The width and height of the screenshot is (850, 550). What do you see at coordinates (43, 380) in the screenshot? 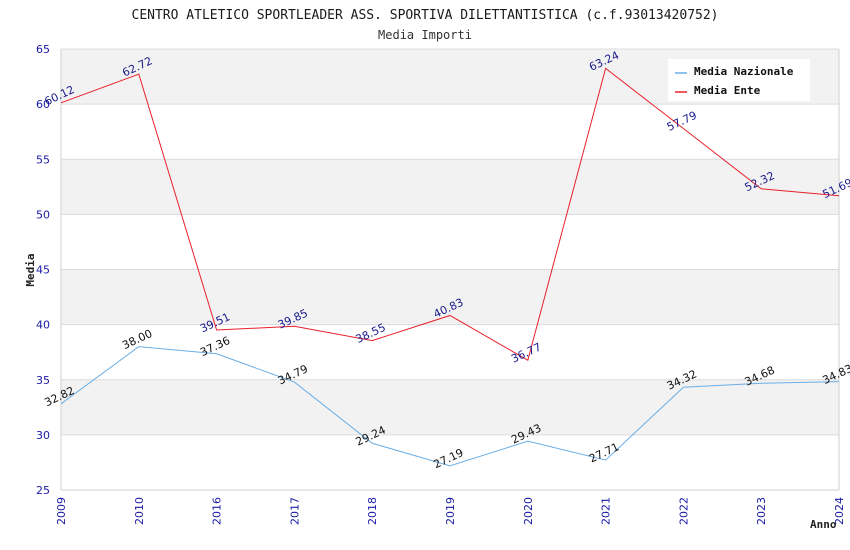
I see `y-tick-label: 35` at bounding box center [43, 380].